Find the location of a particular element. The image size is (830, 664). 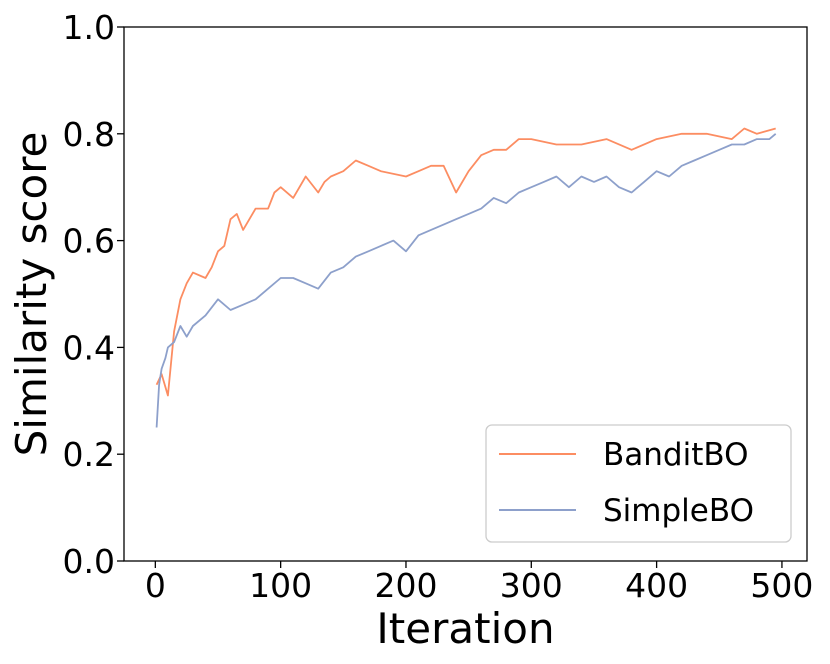

x-tick-label: 0 is located at coordinates (155, 585).